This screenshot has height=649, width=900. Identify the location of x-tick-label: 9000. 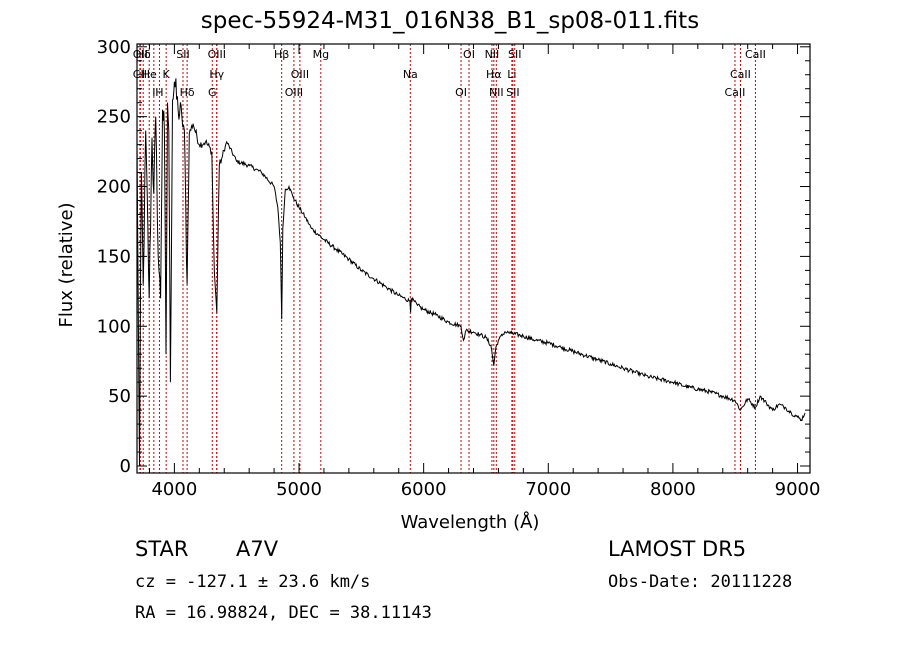
(798, 489).